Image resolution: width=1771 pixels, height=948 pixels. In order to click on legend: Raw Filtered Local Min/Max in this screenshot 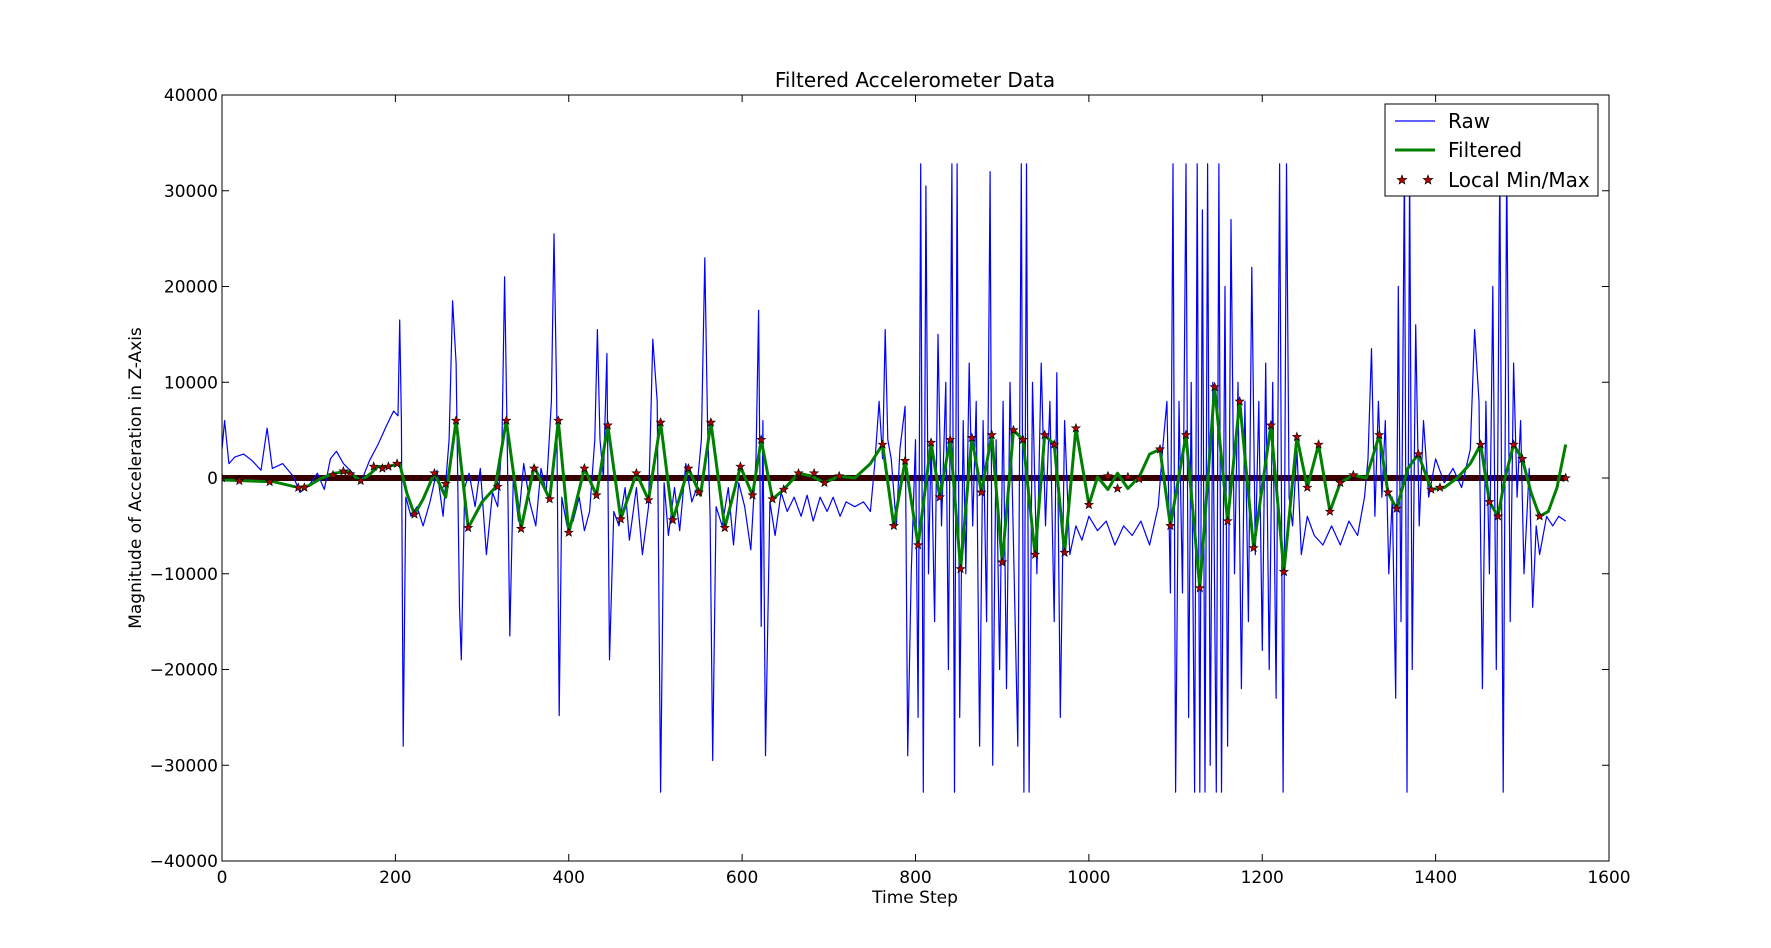, I will do `click(1491, 150)`.